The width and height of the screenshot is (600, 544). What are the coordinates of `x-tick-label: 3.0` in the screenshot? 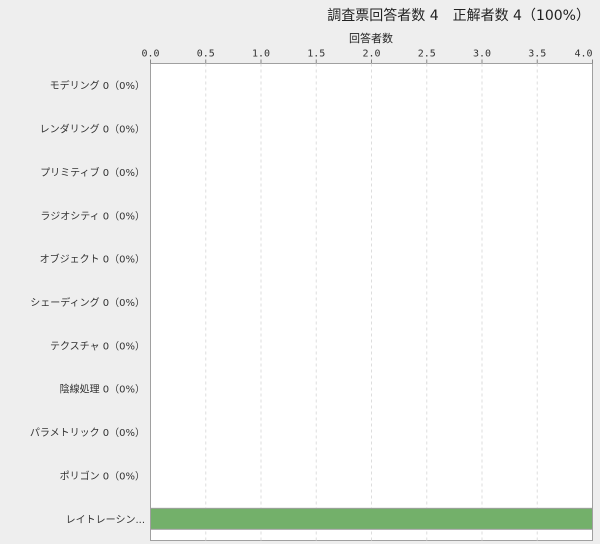 It's located at (482, 54).